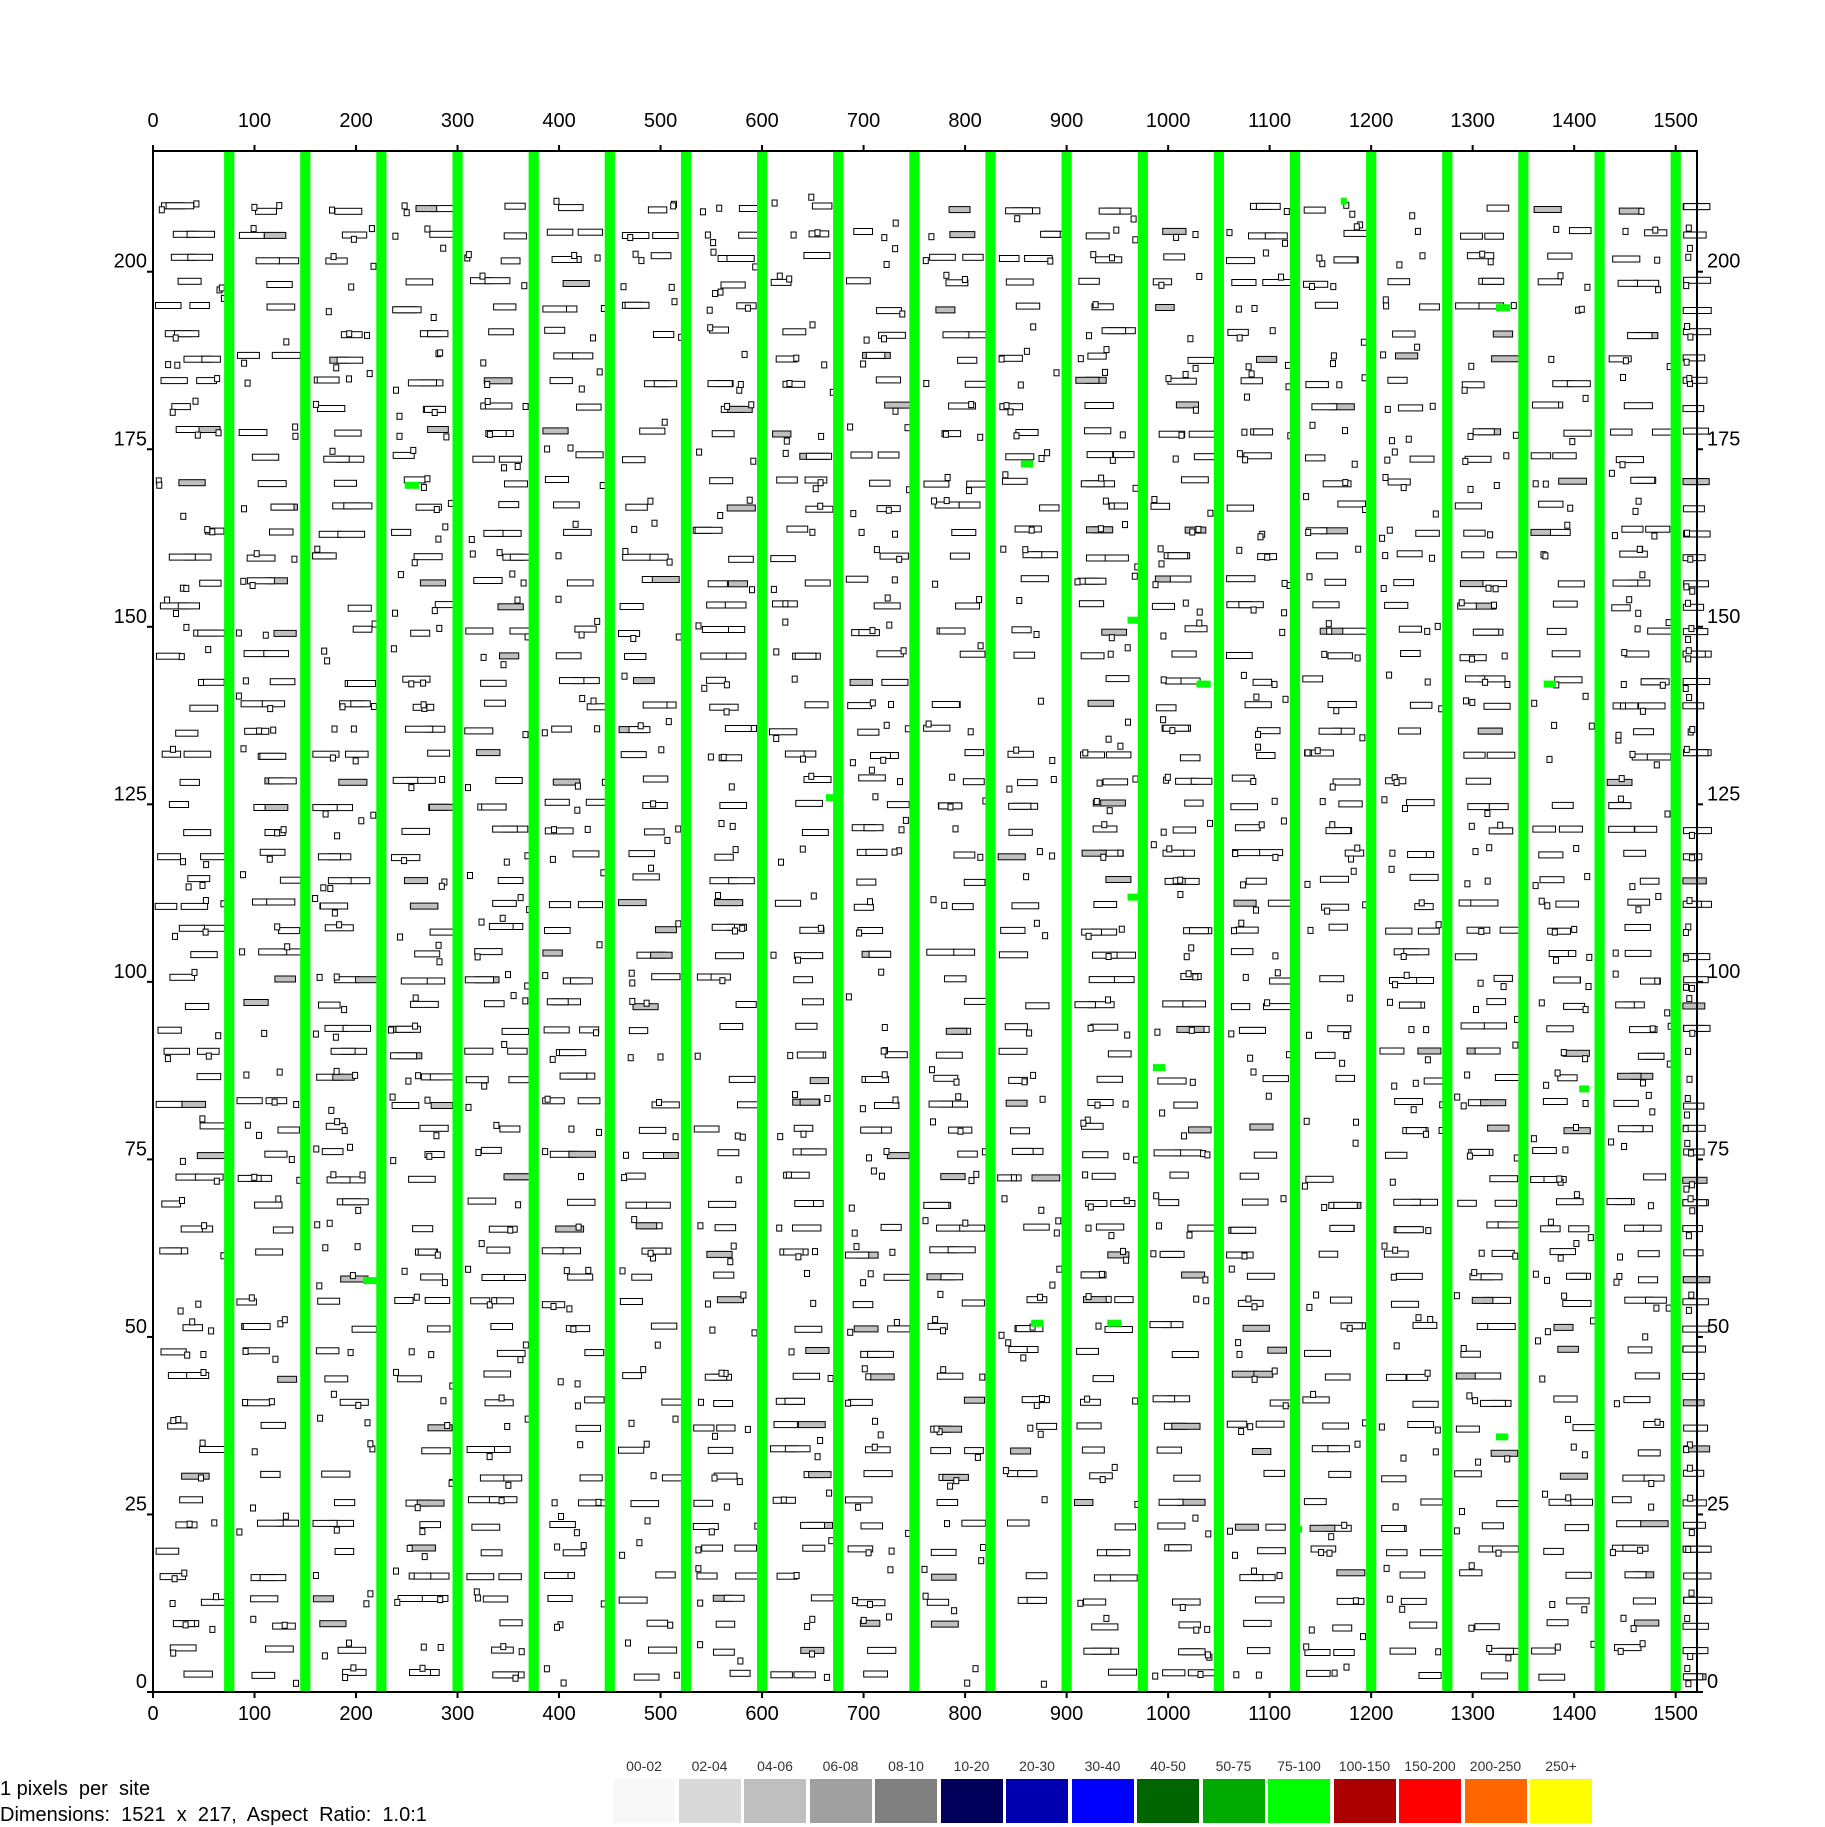 The image size is (1825, 1827). Describe the element at coordinates (761, 121) in the screenshot. I see `x-tick-label-top: 600` at that location.